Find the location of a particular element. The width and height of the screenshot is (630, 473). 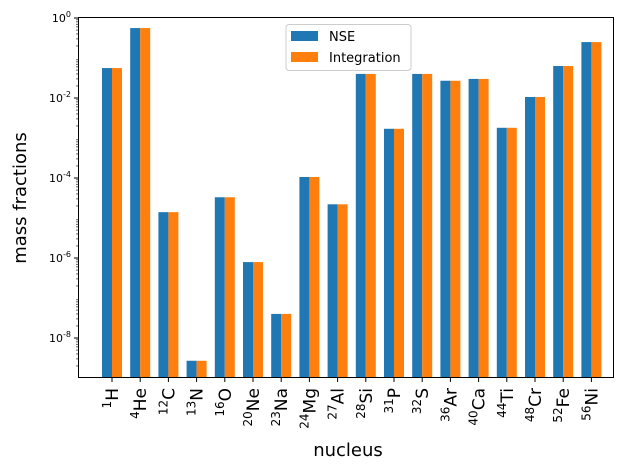

bar-integration-si is located at coordinates (370, 225).